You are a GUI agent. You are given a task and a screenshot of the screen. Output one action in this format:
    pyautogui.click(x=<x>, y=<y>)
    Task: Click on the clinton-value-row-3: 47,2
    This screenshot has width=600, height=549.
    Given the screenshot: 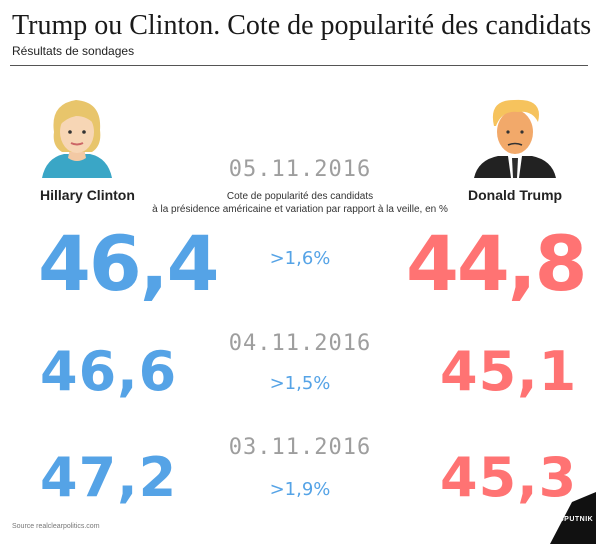 What is the action you would take?
    pyautogui.click(x=109, y=477)
    